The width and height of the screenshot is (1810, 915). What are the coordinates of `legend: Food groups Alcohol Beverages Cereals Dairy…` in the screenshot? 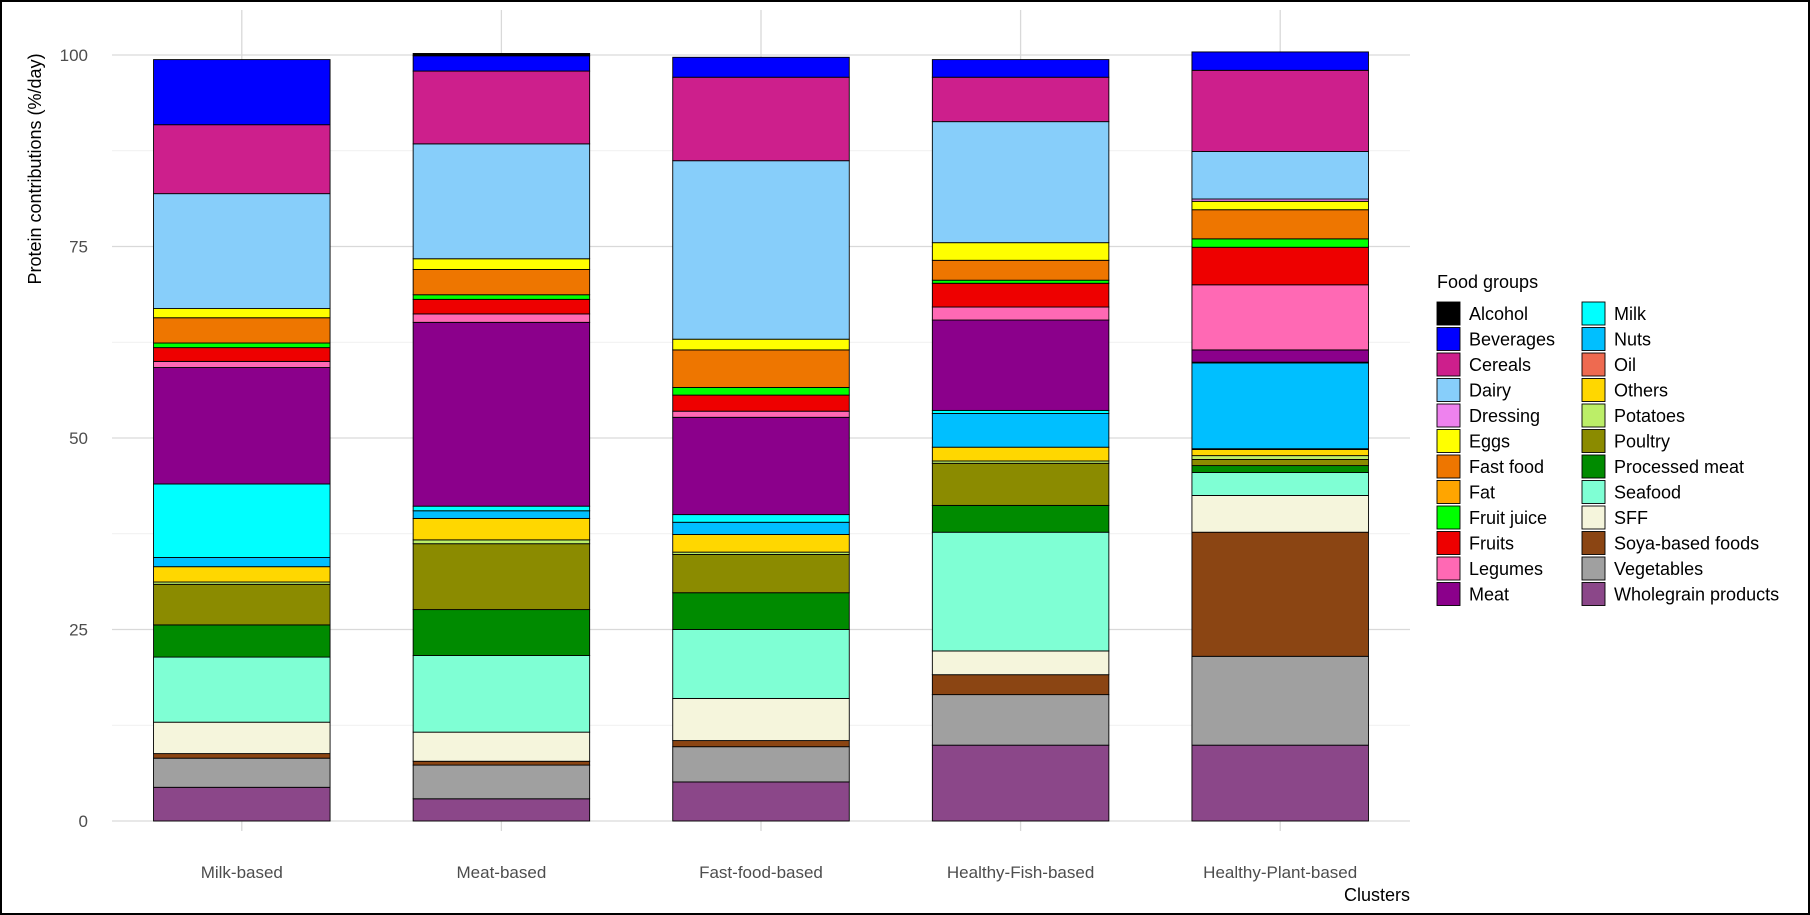 It's located at (1607, 439).